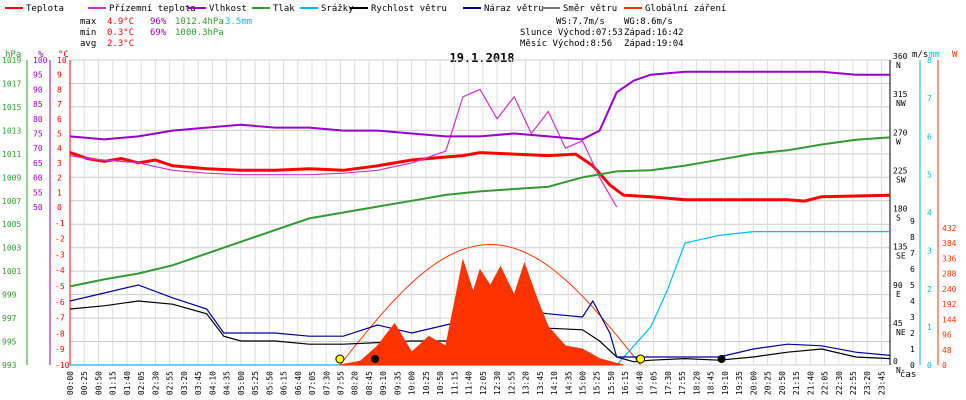 This screenshot has height=400, width=966. What do you see at coordinates (120, 44) in the screenshot?
I see `stats-temp: 2.3°C` at bounding box center [120, 44].